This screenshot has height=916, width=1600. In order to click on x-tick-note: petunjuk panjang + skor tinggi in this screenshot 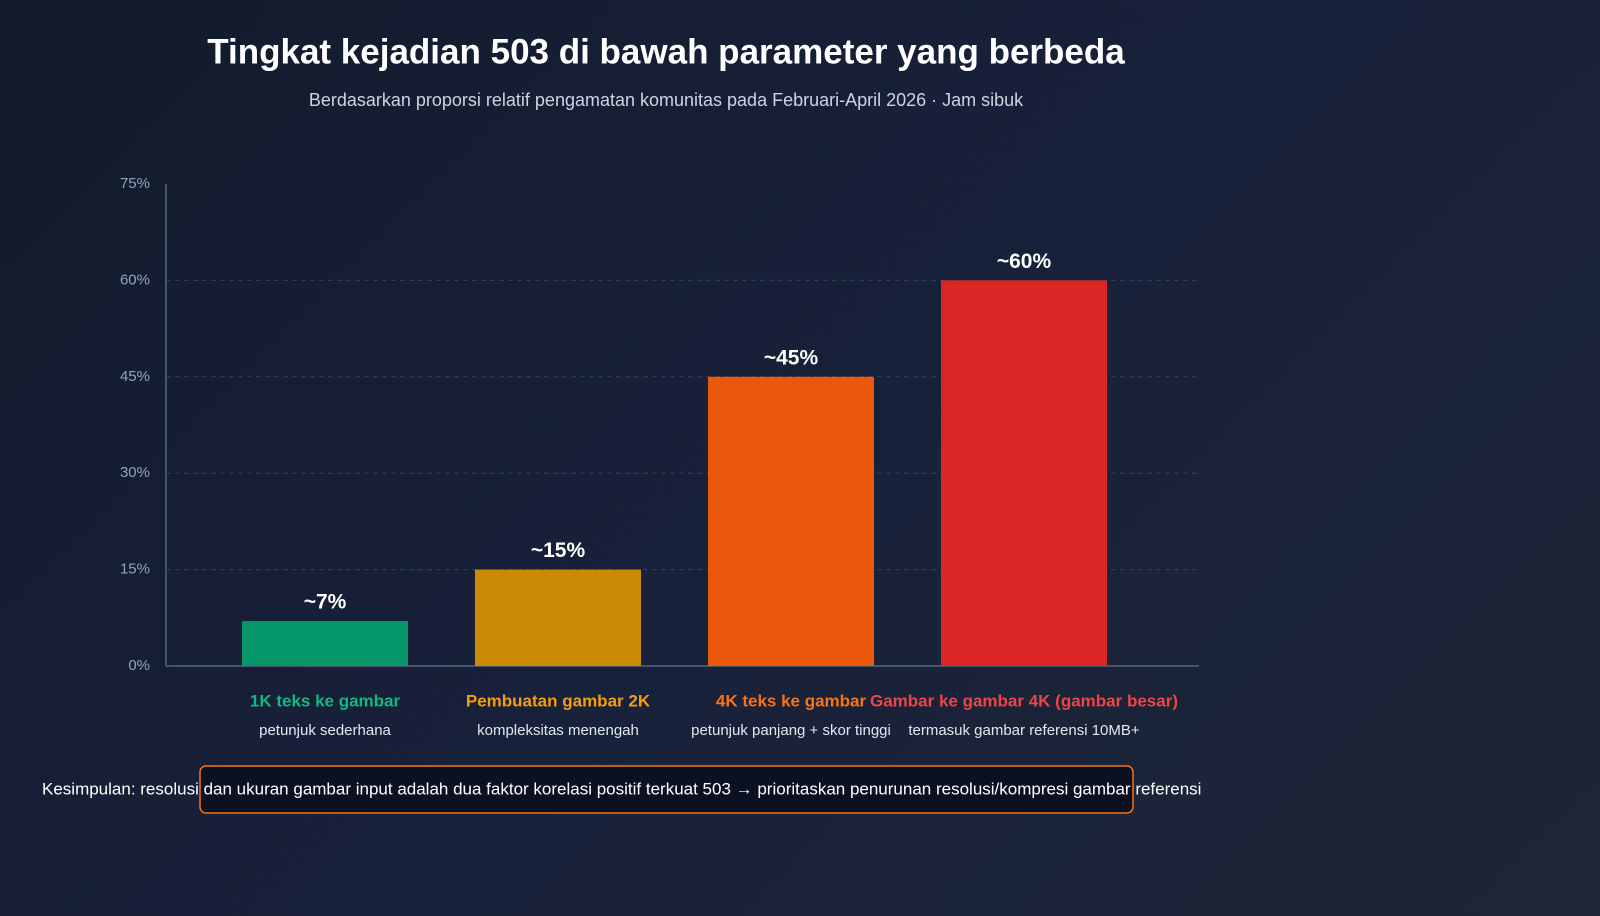, I will do `click(791, 730)`.